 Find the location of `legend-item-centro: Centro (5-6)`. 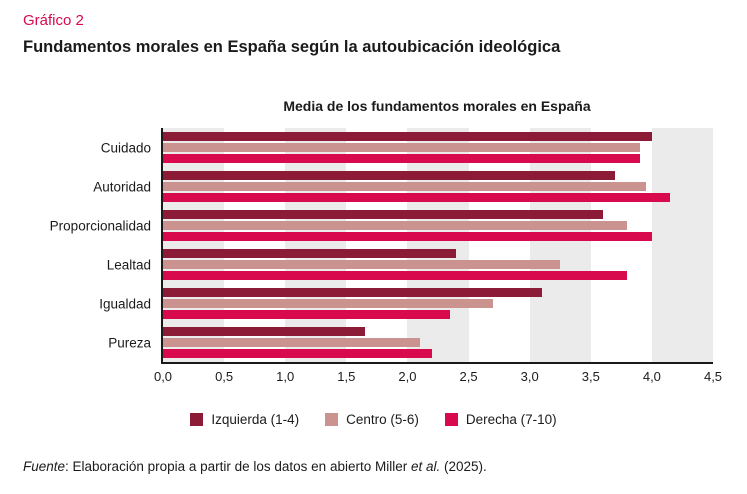

legend-item-centro: Centro (5-6) is located at coordinates (372, 419).